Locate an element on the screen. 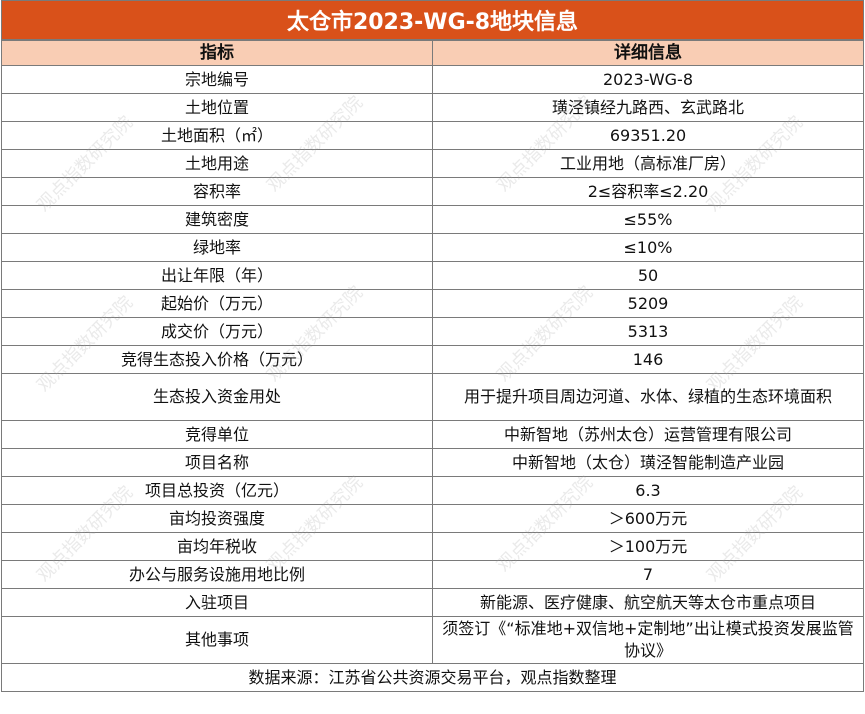 The width and height of the screenshot is (865, 714). table-row: 竞得单位 中新智地（苏州太仓）运营管理有限公司 is located at coordinates (432, 434).